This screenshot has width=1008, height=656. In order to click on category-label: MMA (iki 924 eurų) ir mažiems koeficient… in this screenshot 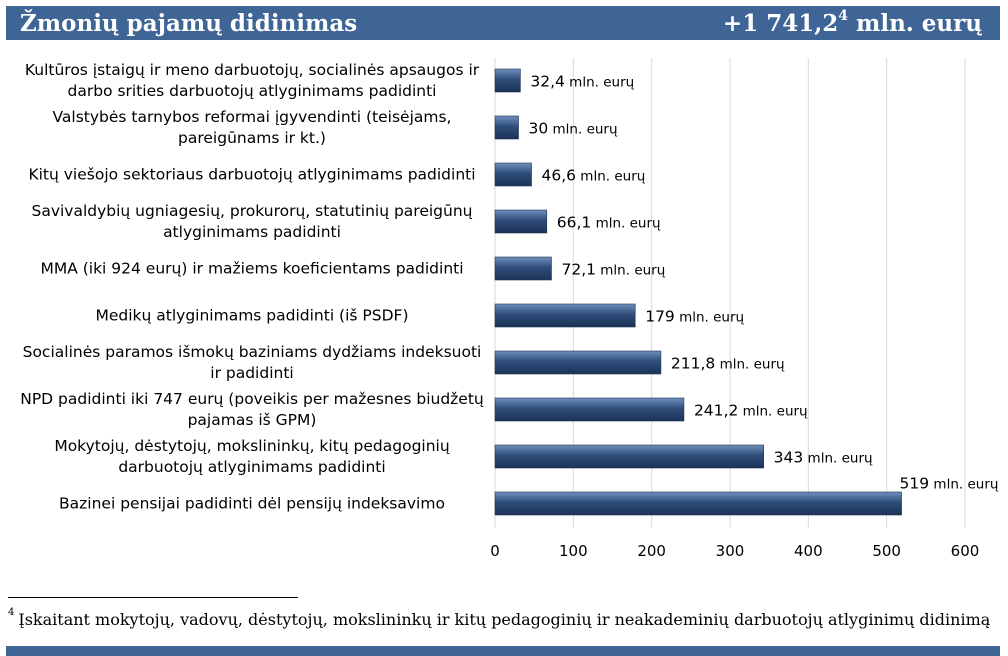, I will do `click(251, 269)`.